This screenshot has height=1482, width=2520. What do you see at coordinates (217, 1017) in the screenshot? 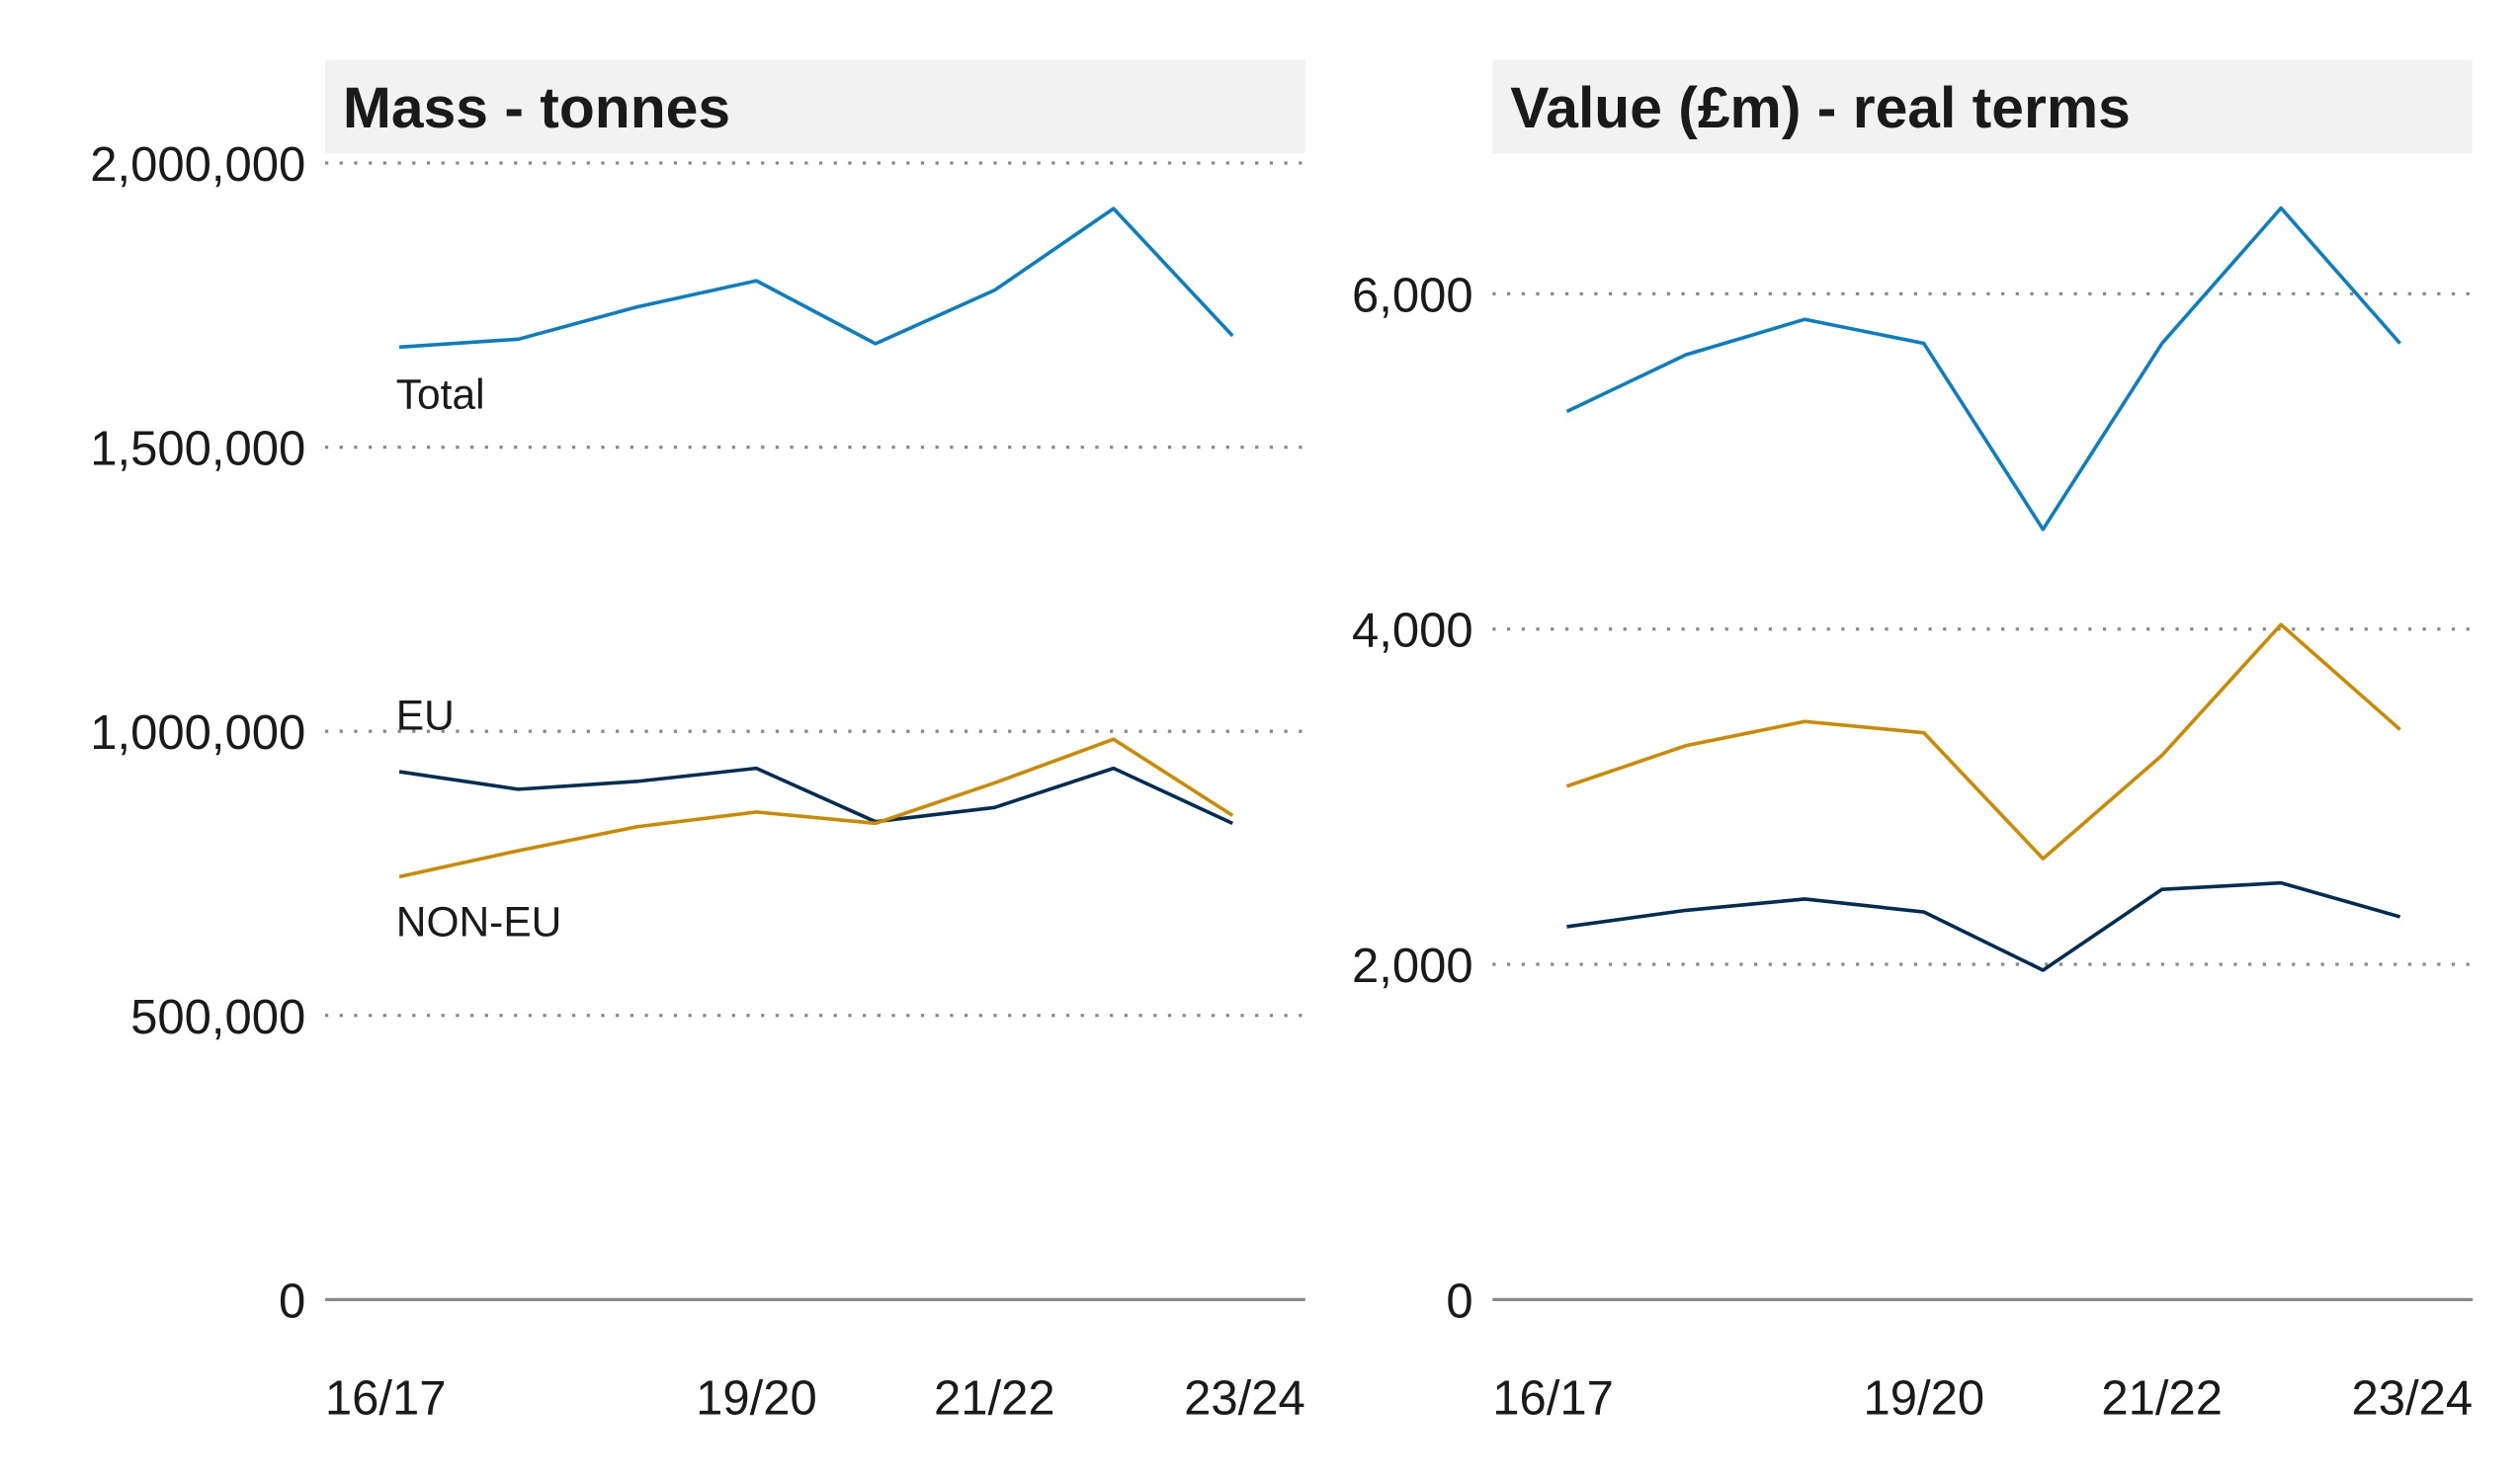
I see `y-tick-label: 500,000` at bounding box center [217, 1017].